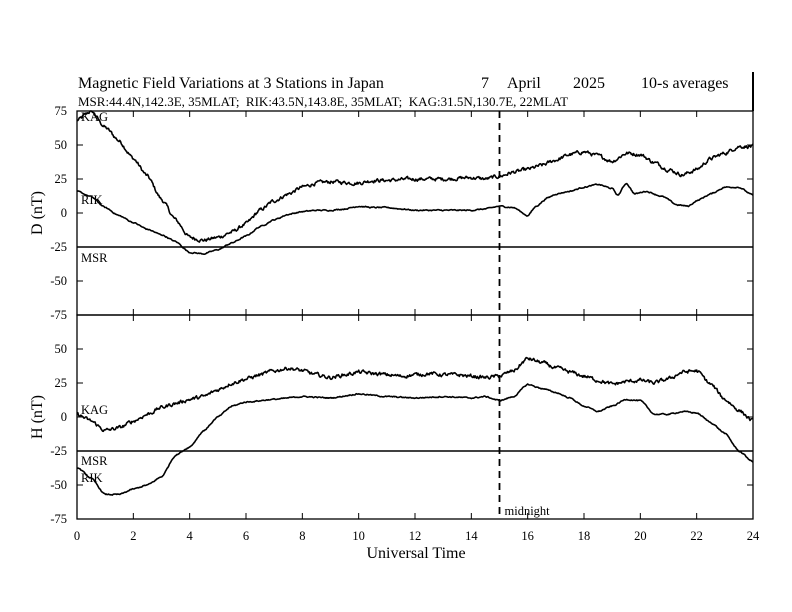 The image size is (792, 612). I want to click on series-label-RIK-D: RIK, so click(92, 200).